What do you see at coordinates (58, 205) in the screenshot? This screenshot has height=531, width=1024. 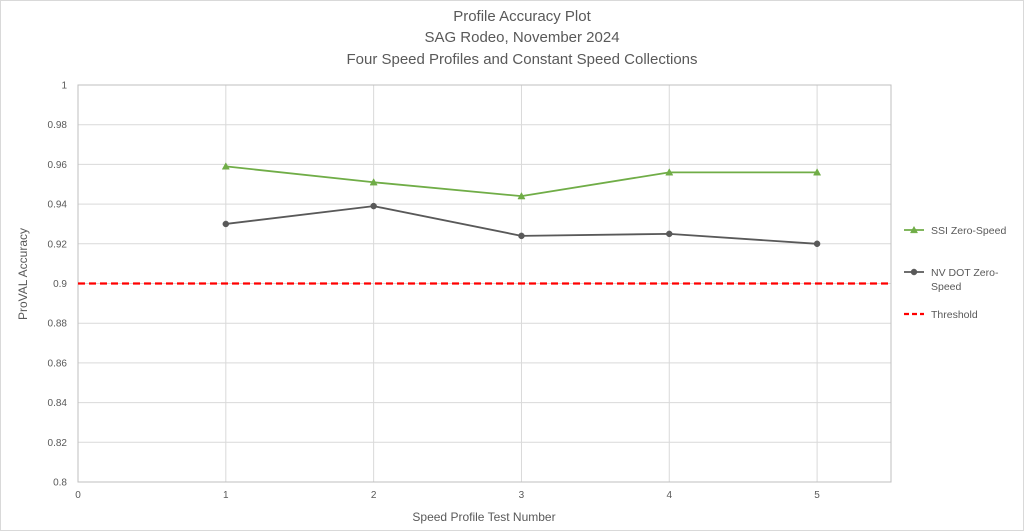 I see `y-tick-label: 0.94` at bounding box center [58, 205].